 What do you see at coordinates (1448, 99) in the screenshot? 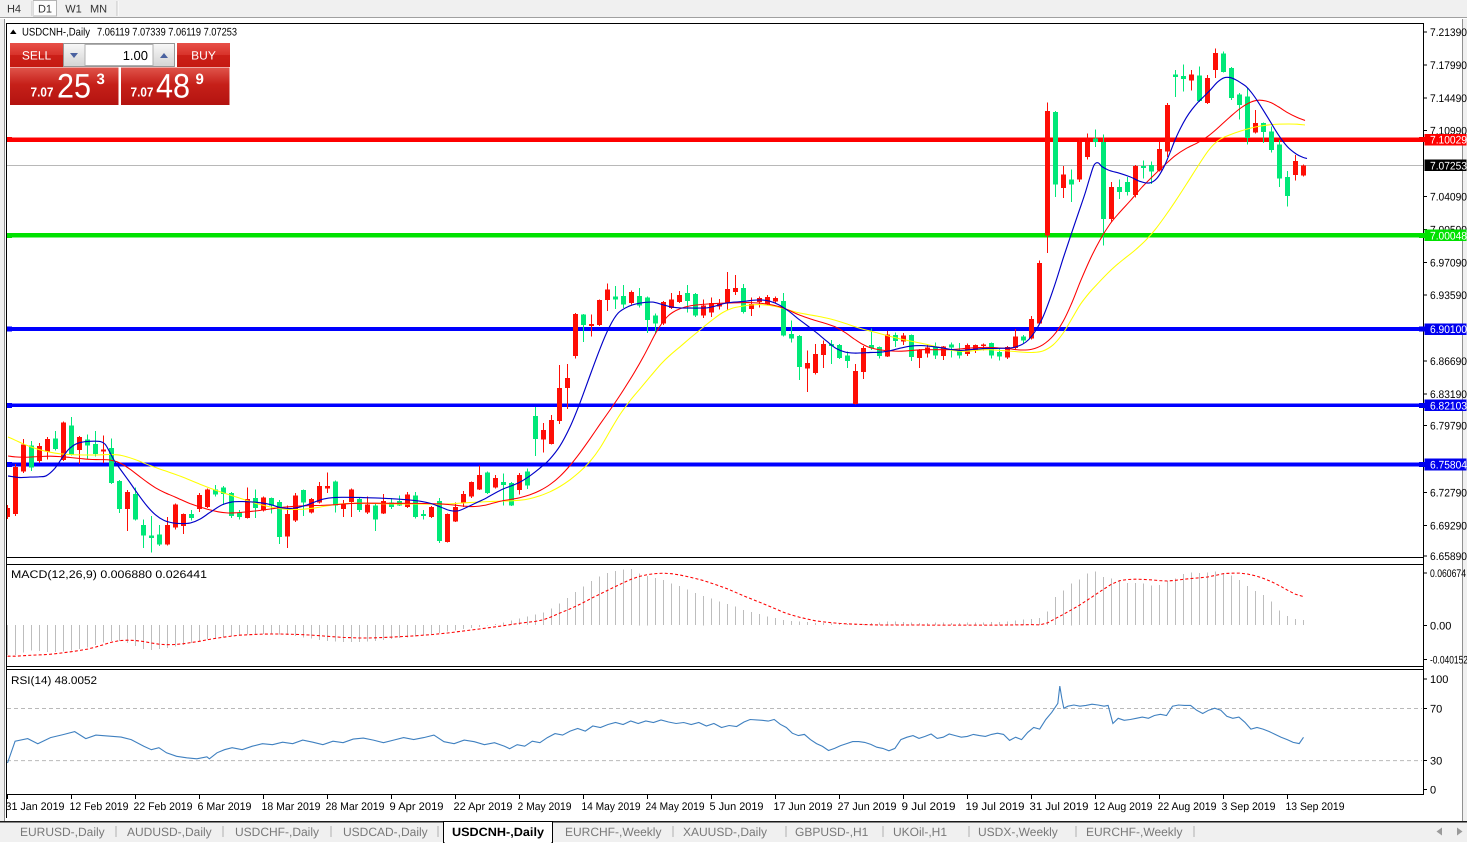
I see `svg-text: 7.14490` at bounding box center [1448, 99].